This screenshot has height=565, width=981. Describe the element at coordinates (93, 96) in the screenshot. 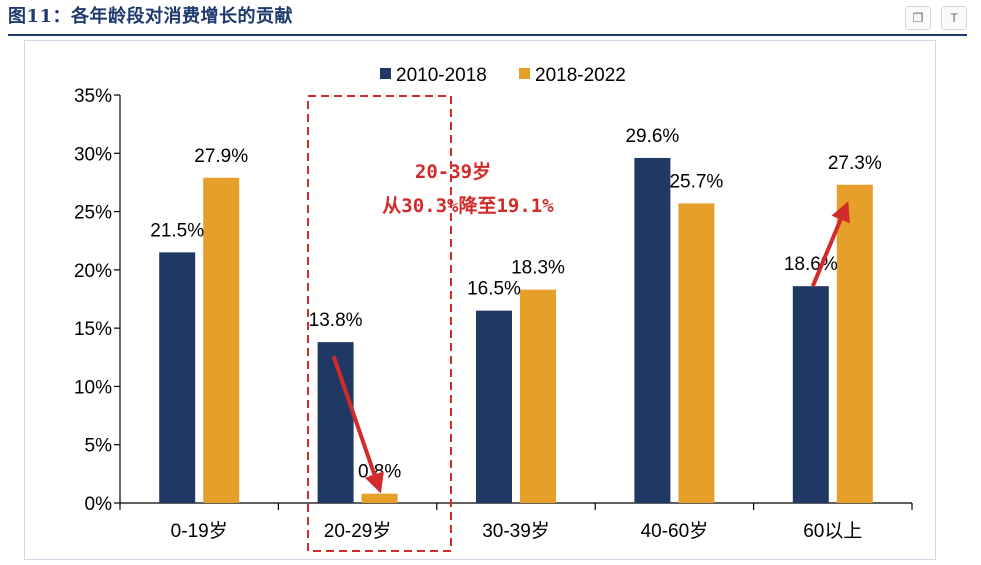

I see `y-tick-label: 35%` at that location.